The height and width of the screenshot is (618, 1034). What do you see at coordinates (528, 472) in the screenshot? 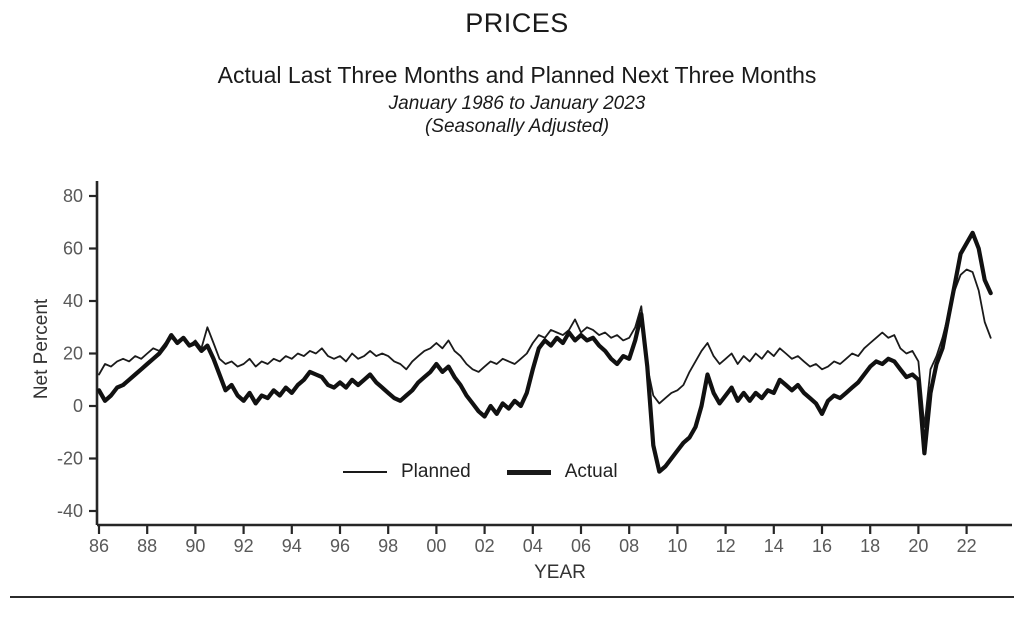
I see `actual-line-sample-icon` at bounding box center [528, 472].